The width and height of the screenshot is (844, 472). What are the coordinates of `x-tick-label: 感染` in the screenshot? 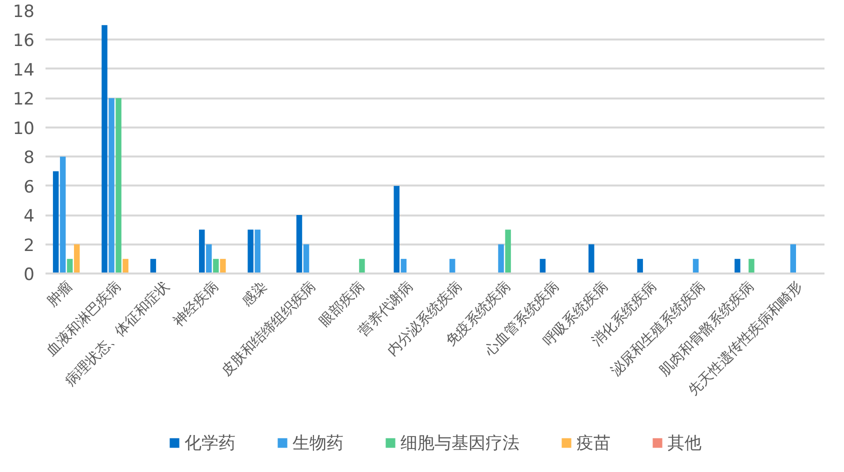 It's located at (254, 294).